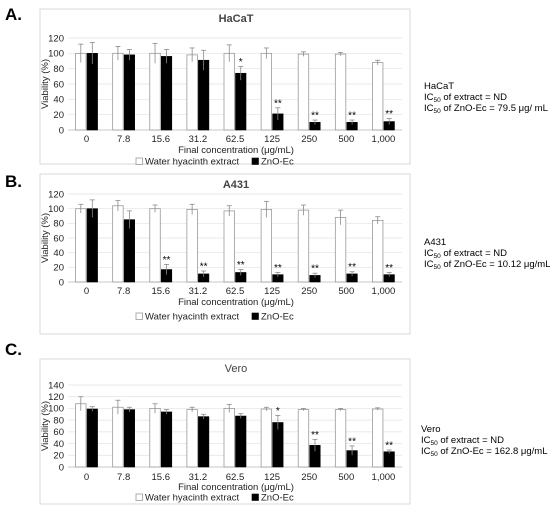 The image size is (550, 511). What do you see at coordinates (431, 429) in the screenshot?
I see `note-cell-line: Vero` at bounding box center [431, 429].